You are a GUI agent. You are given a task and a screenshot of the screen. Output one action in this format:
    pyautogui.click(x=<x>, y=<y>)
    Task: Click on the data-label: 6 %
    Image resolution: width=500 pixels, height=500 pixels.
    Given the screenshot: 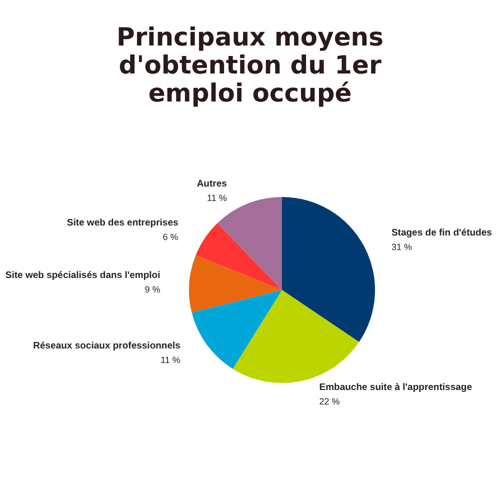 What is the action you would take?
    pyautogui.click(x=170, y=237)
    